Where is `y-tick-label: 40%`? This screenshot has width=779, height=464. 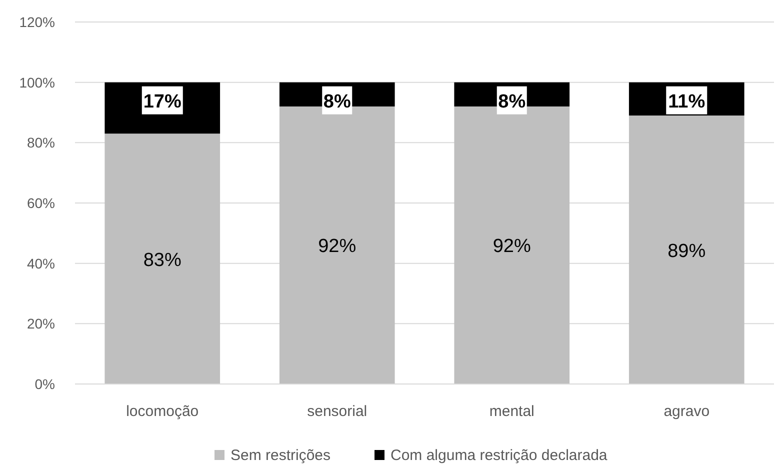 y-tick-label: 40% is located at coordinates (40, 263).